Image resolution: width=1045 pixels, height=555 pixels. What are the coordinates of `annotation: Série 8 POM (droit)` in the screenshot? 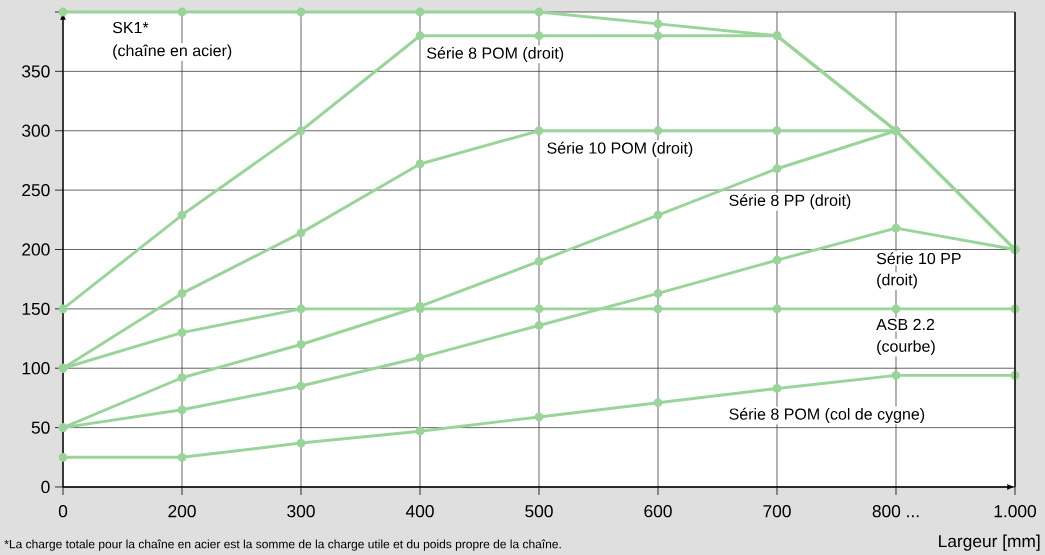 It's located at (495, 54).